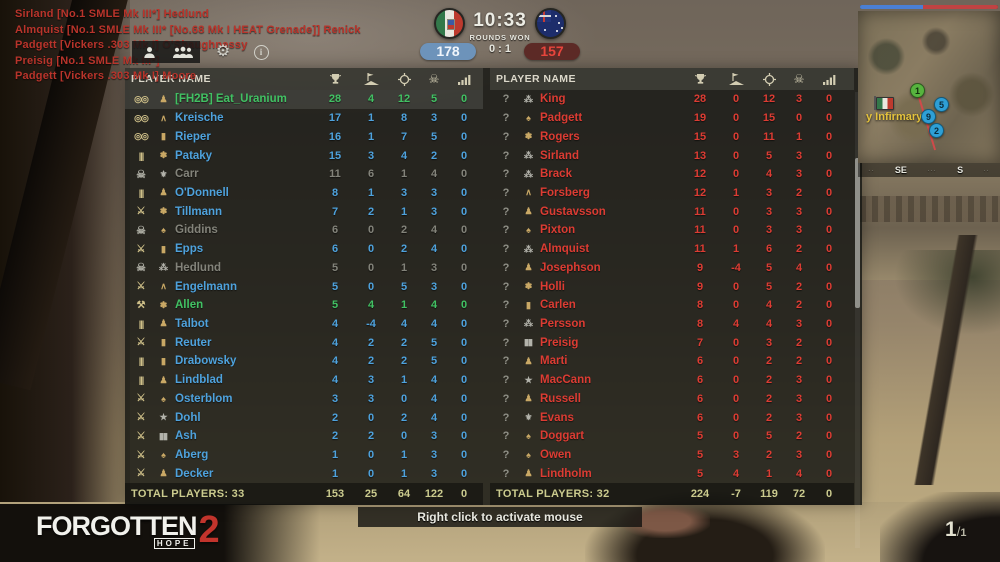 This screenshot has height=562, width=1000. I want to click on hud-toolbar: ⚙ i, so click(204, 52).